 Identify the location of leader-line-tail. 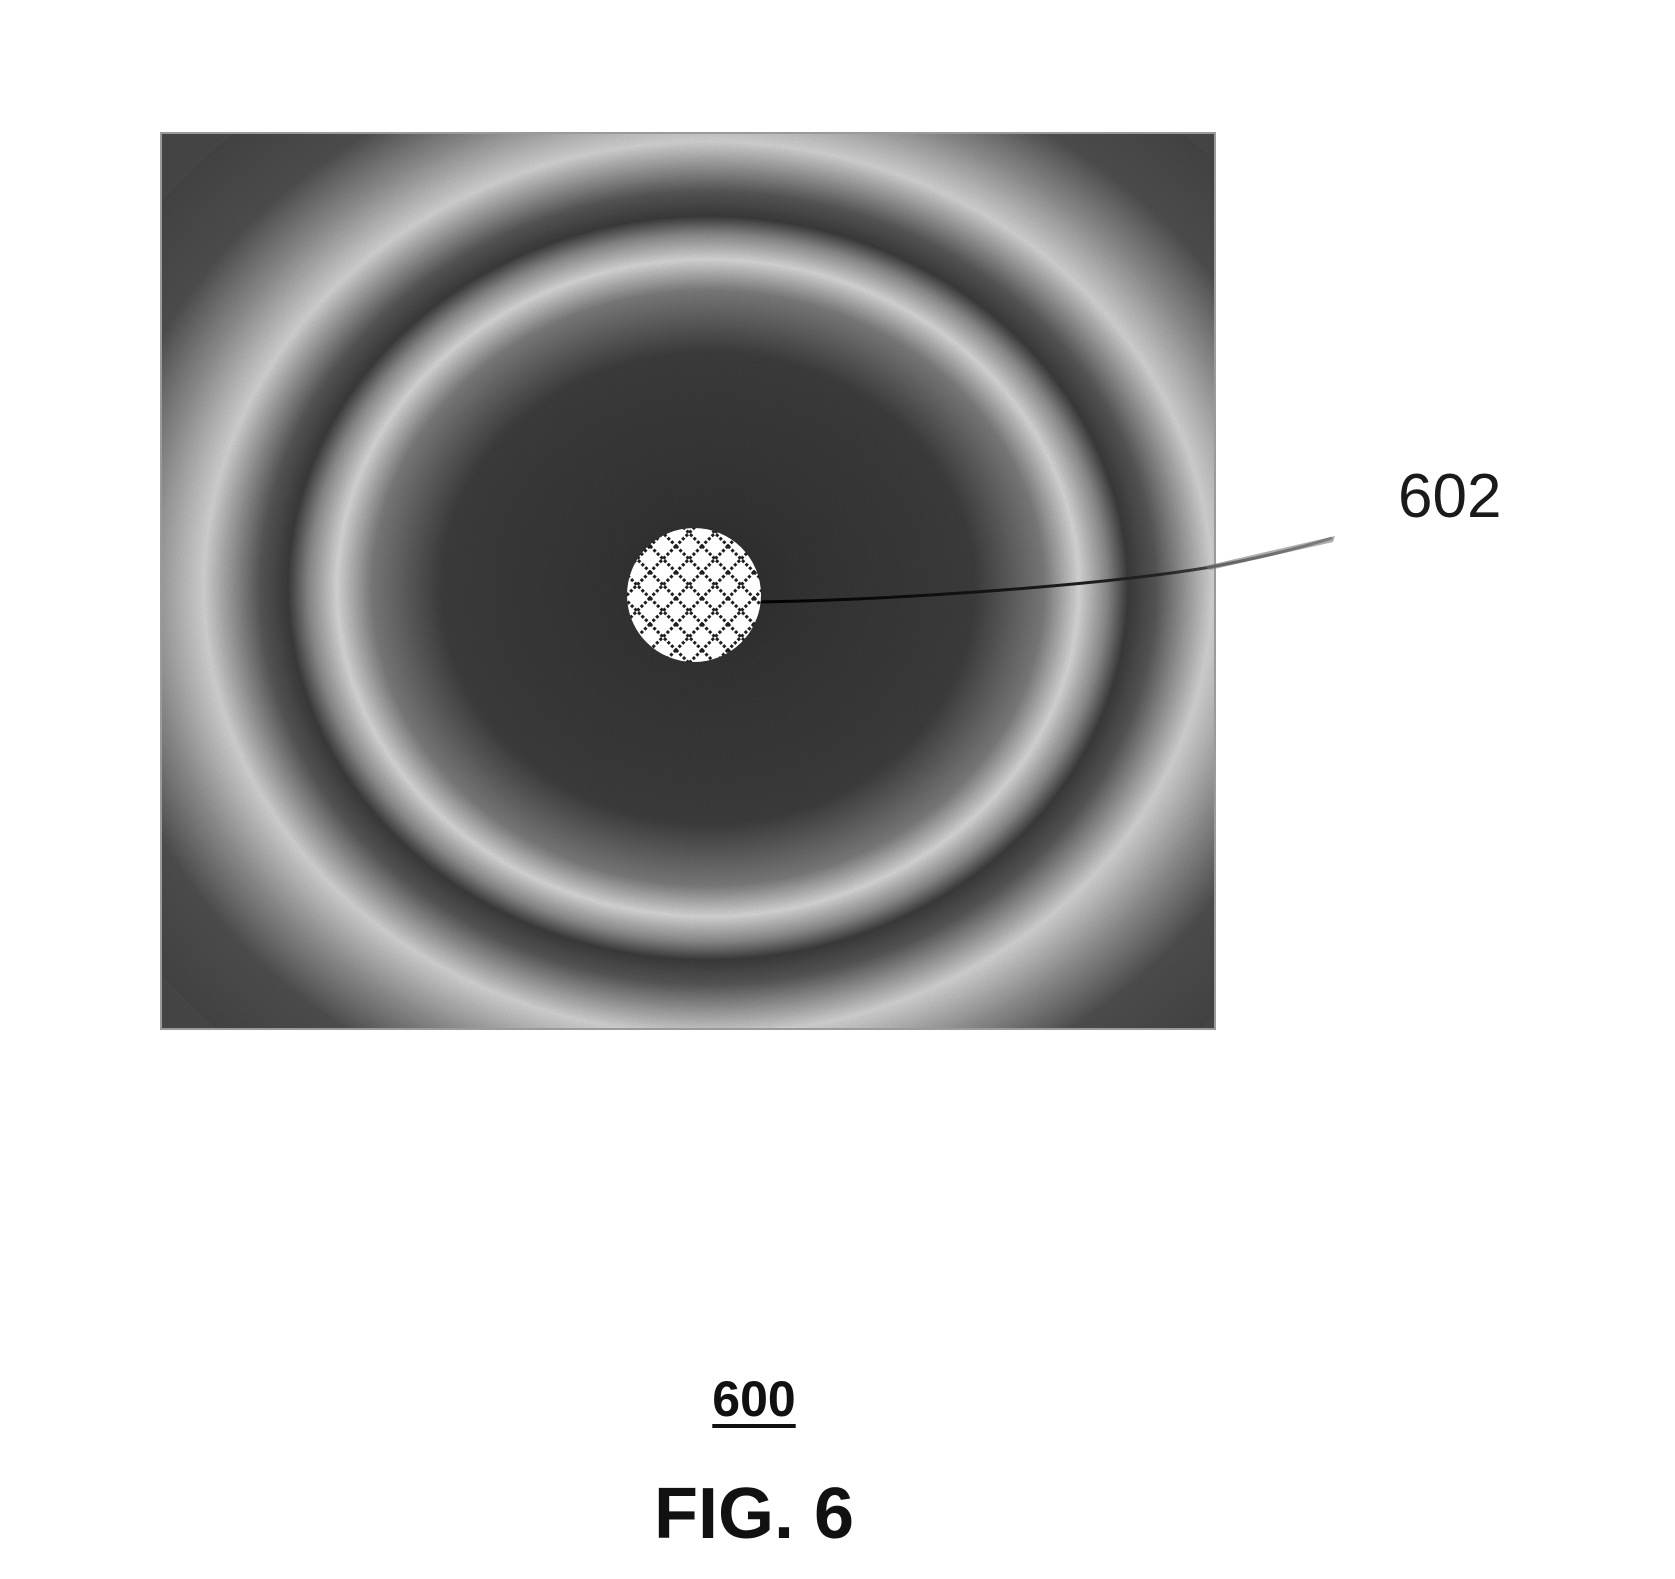
(1270, 553).